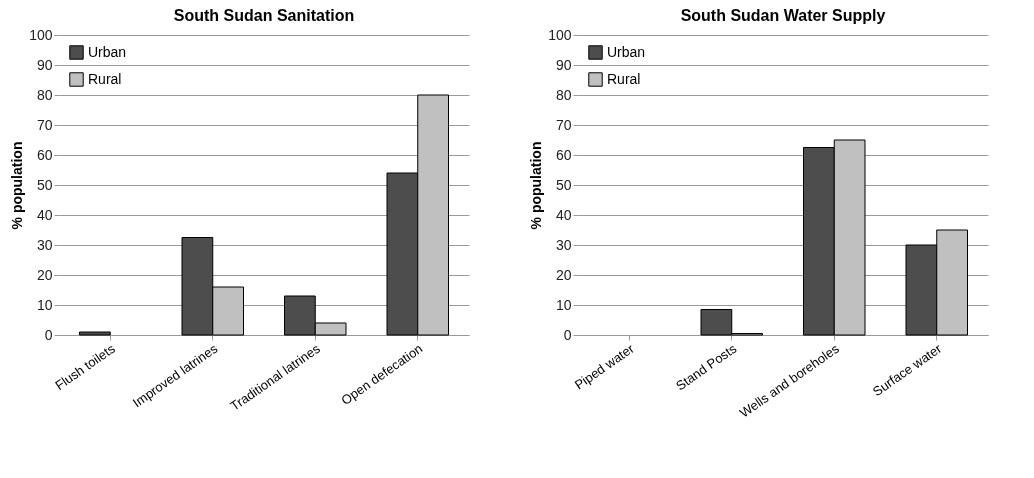  Describe the element at coordinates (264, 15) in the screenshot. I see `chart-title: South Sudan Sanitation` at that location.